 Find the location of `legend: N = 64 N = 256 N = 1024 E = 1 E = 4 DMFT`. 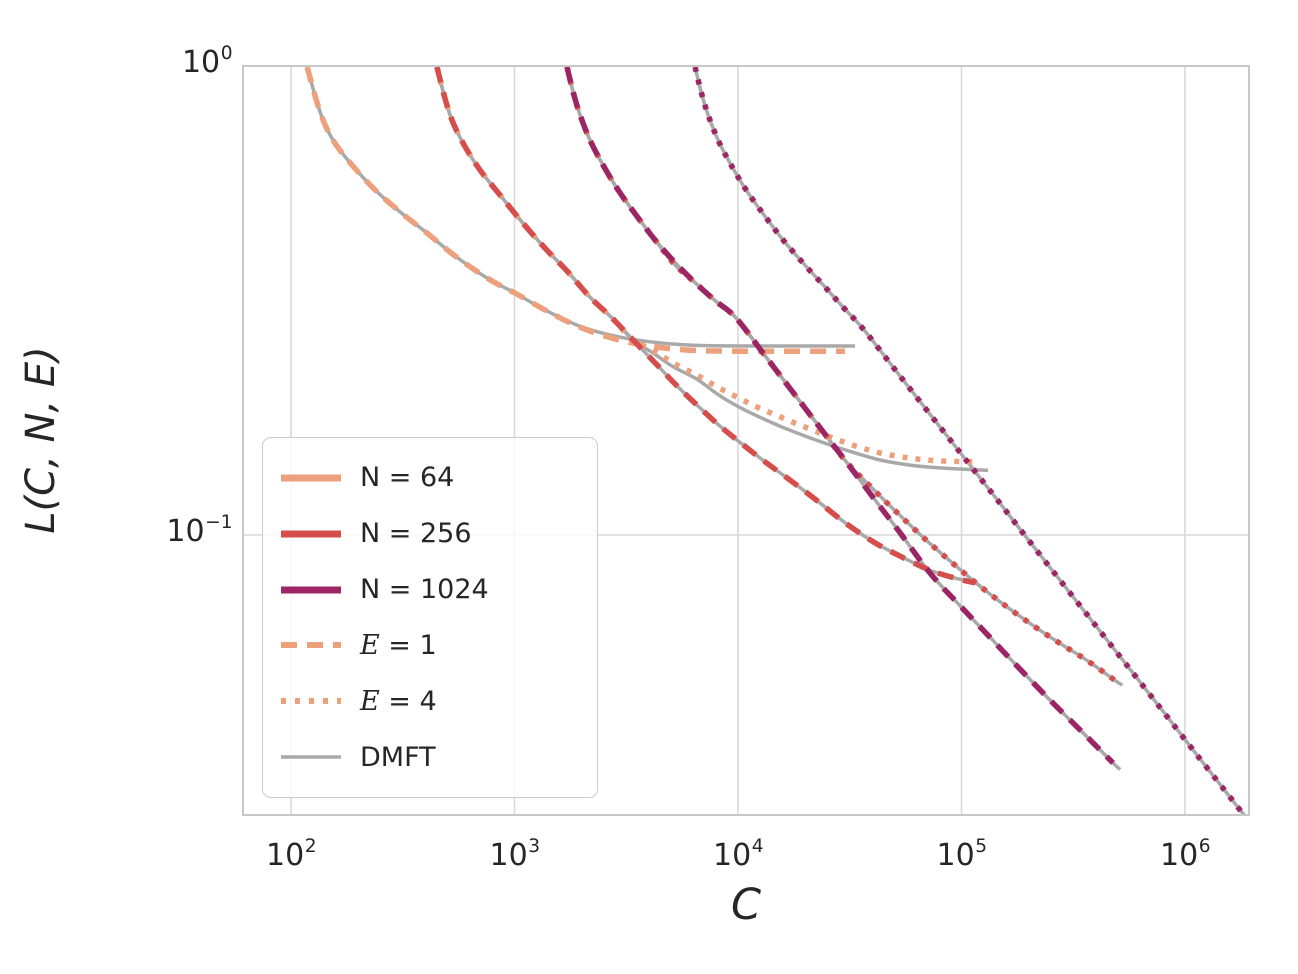

legend: N = 64 N = 256 N = 1024 E = 1 E = 4 DMFT is located at coordinates (430, 617).